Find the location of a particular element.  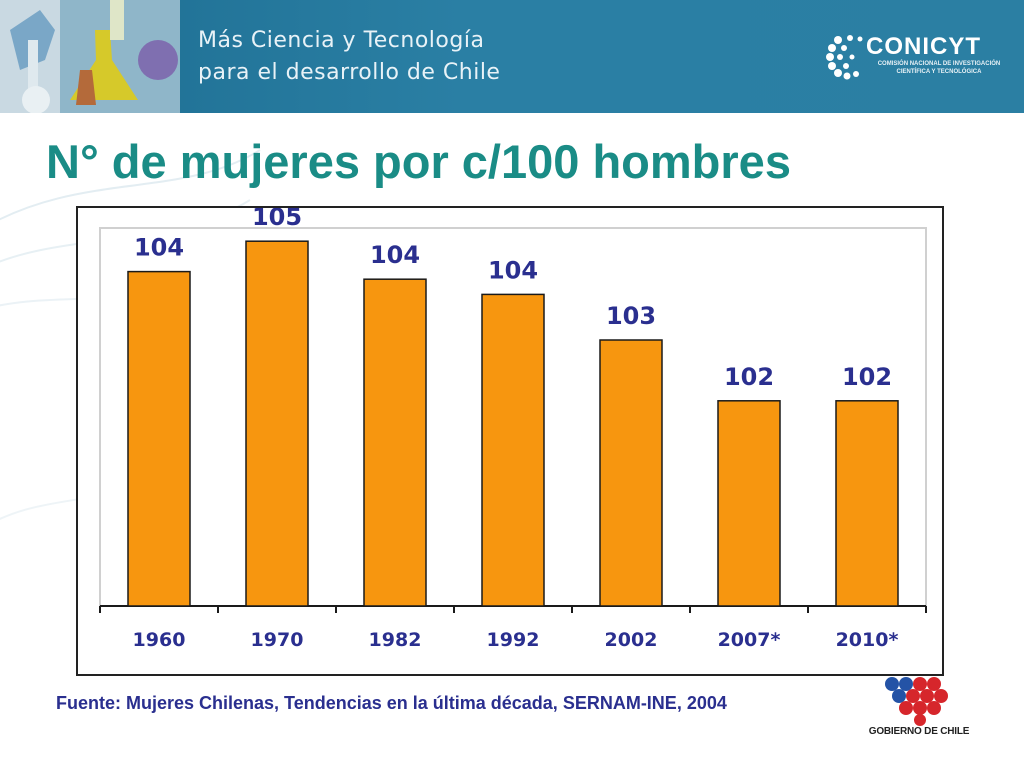

bar-2010 is located at coordinates (867, 503).